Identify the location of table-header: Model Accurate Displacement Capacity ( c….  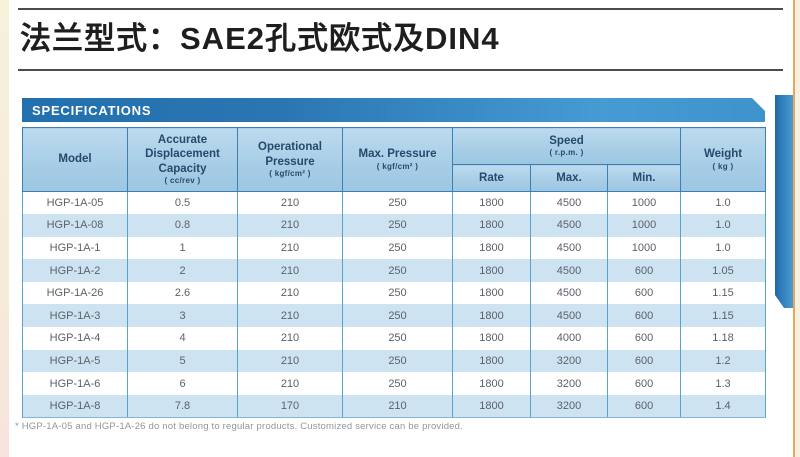
(394, 159).